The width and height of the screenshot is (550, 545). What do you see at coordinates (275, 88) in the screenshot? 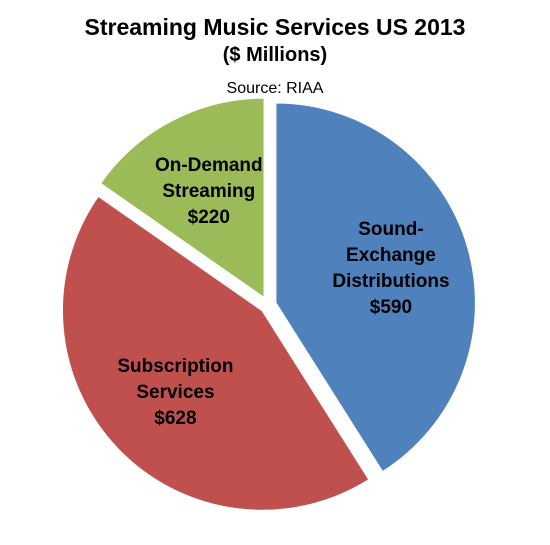
I see `chart-source: Source: RIAA` at bounding box center [275, 88].